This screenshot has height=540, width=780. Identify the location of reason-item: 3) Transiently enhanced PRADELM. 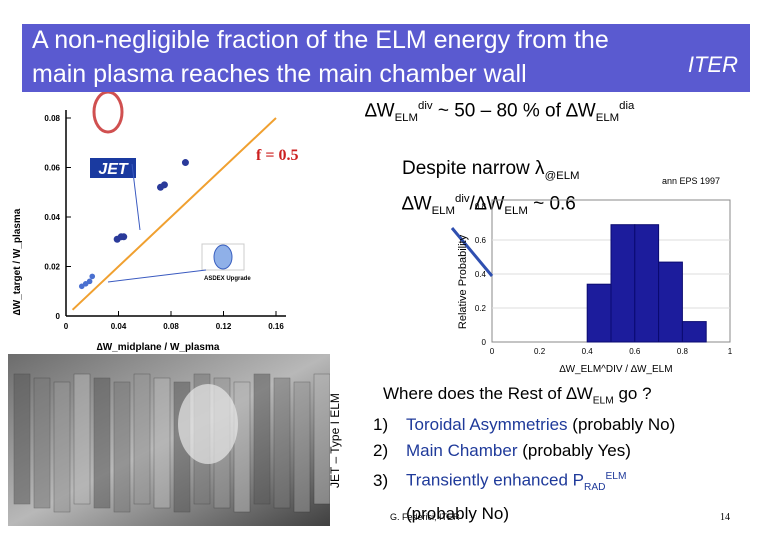
(524, 482).